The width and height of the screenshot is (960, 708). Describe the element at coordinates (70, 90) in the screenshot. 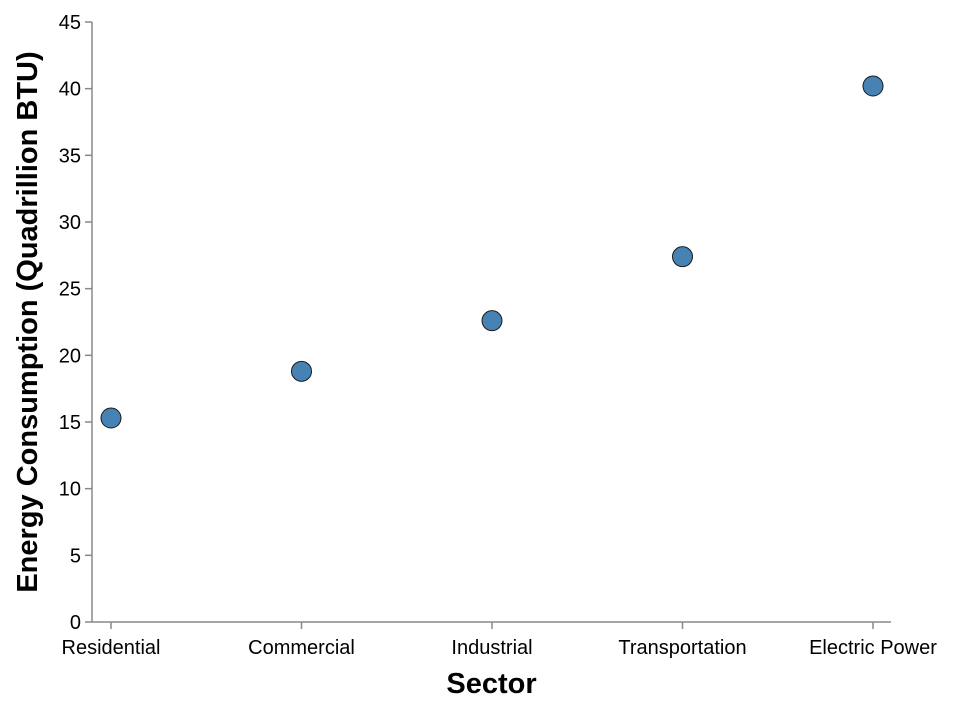

I see `y-tick-label: 40` at that location.